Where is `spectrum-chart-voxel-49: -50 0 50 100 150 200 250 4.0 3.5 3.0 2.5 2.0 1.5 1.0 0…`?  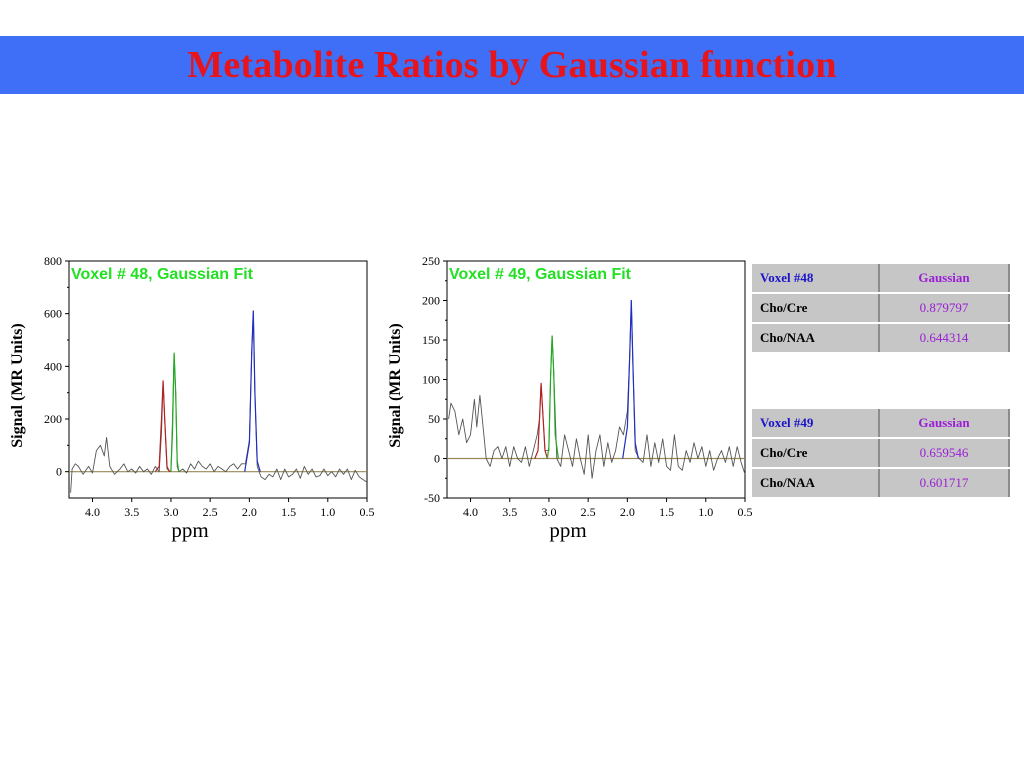
spectrum-chart-voxel-49: -50 0 50 100 150 200 250 4.0 3.5 3.0 2.5 2.0 1.5 1.0 0… is located at coordinates (570, 398).